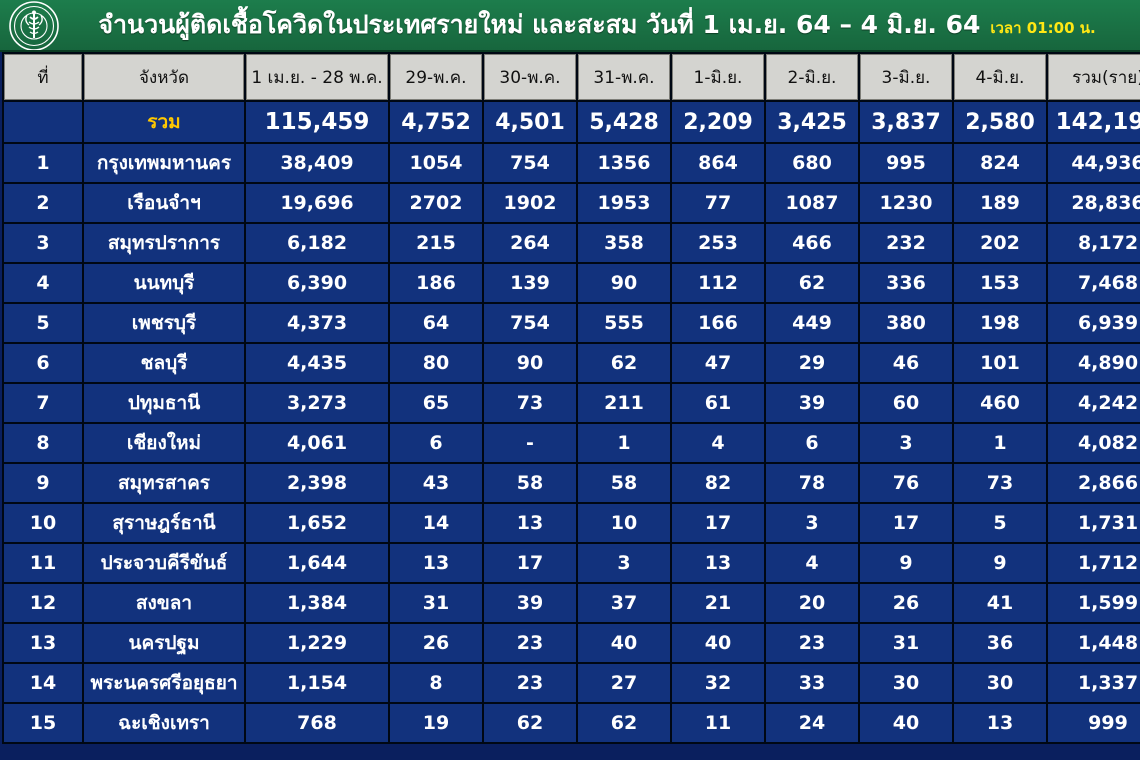  Describe the element at coordinates (436, 723) in the screenshot. I see `day-cell-14-0: 19` at that location.